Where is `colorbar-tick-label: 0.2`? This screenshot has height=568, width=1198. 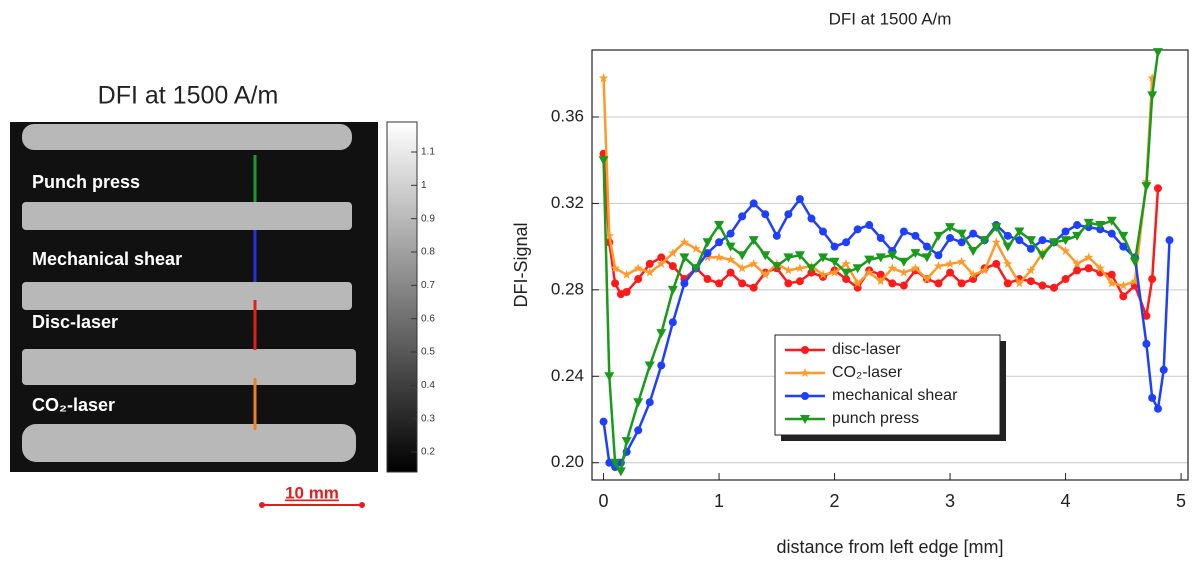
colorbar-tick-label: 0.2 is located at coordinates (428, 452).